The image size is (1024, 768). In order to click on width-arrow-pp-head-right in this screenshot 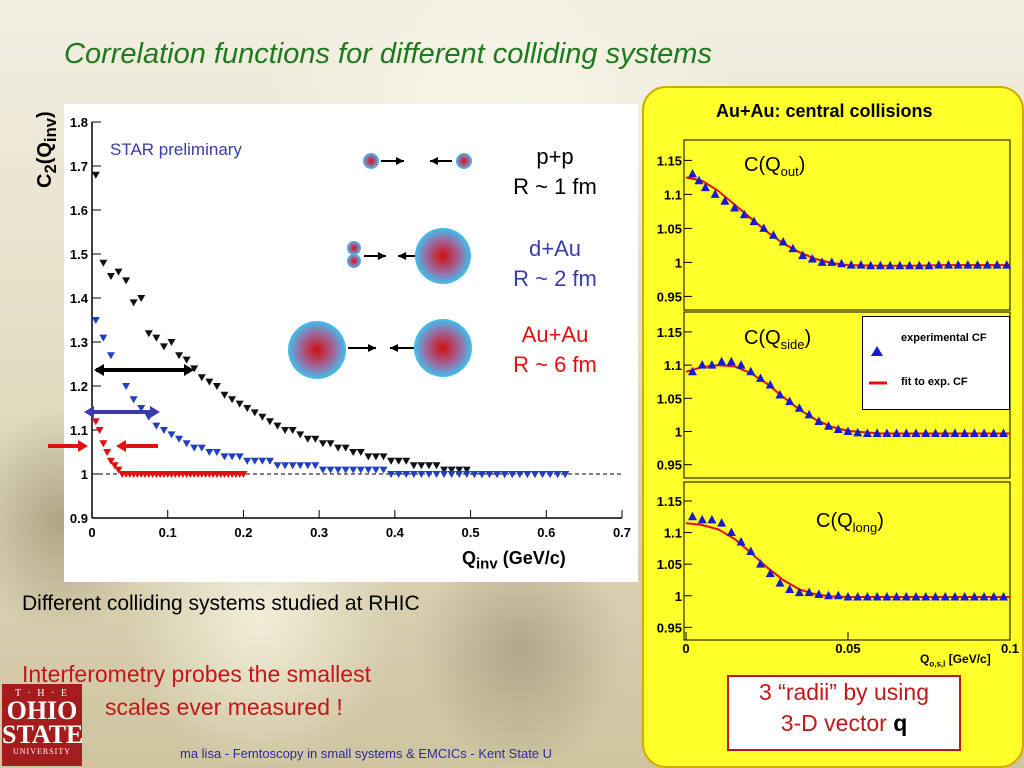, I will do `click(189, 370)`.